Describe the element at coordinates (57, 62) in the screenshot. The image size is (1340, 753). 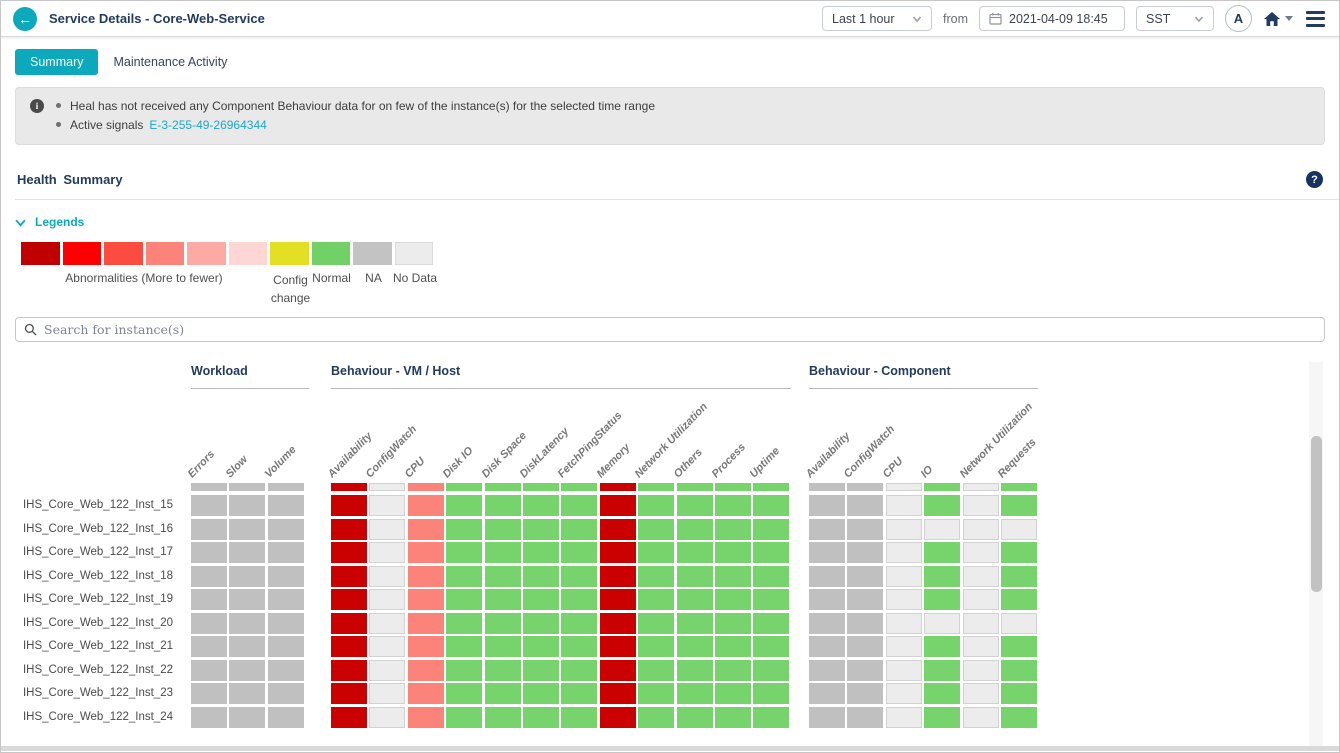
I see `tab-summary: Summary` at that location.